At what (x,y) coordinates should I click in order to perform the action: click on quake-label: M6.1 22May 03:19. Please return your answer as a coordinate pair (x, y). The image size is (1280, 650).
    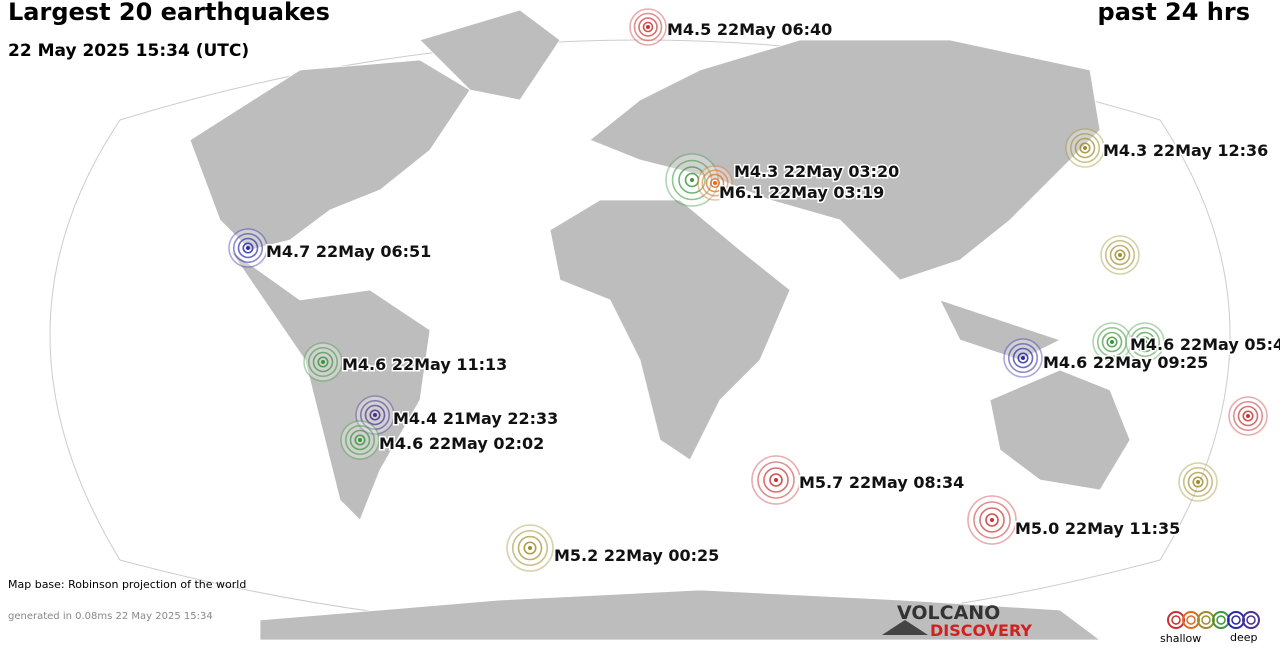
    Looking at the image, I should click on (801, 192).